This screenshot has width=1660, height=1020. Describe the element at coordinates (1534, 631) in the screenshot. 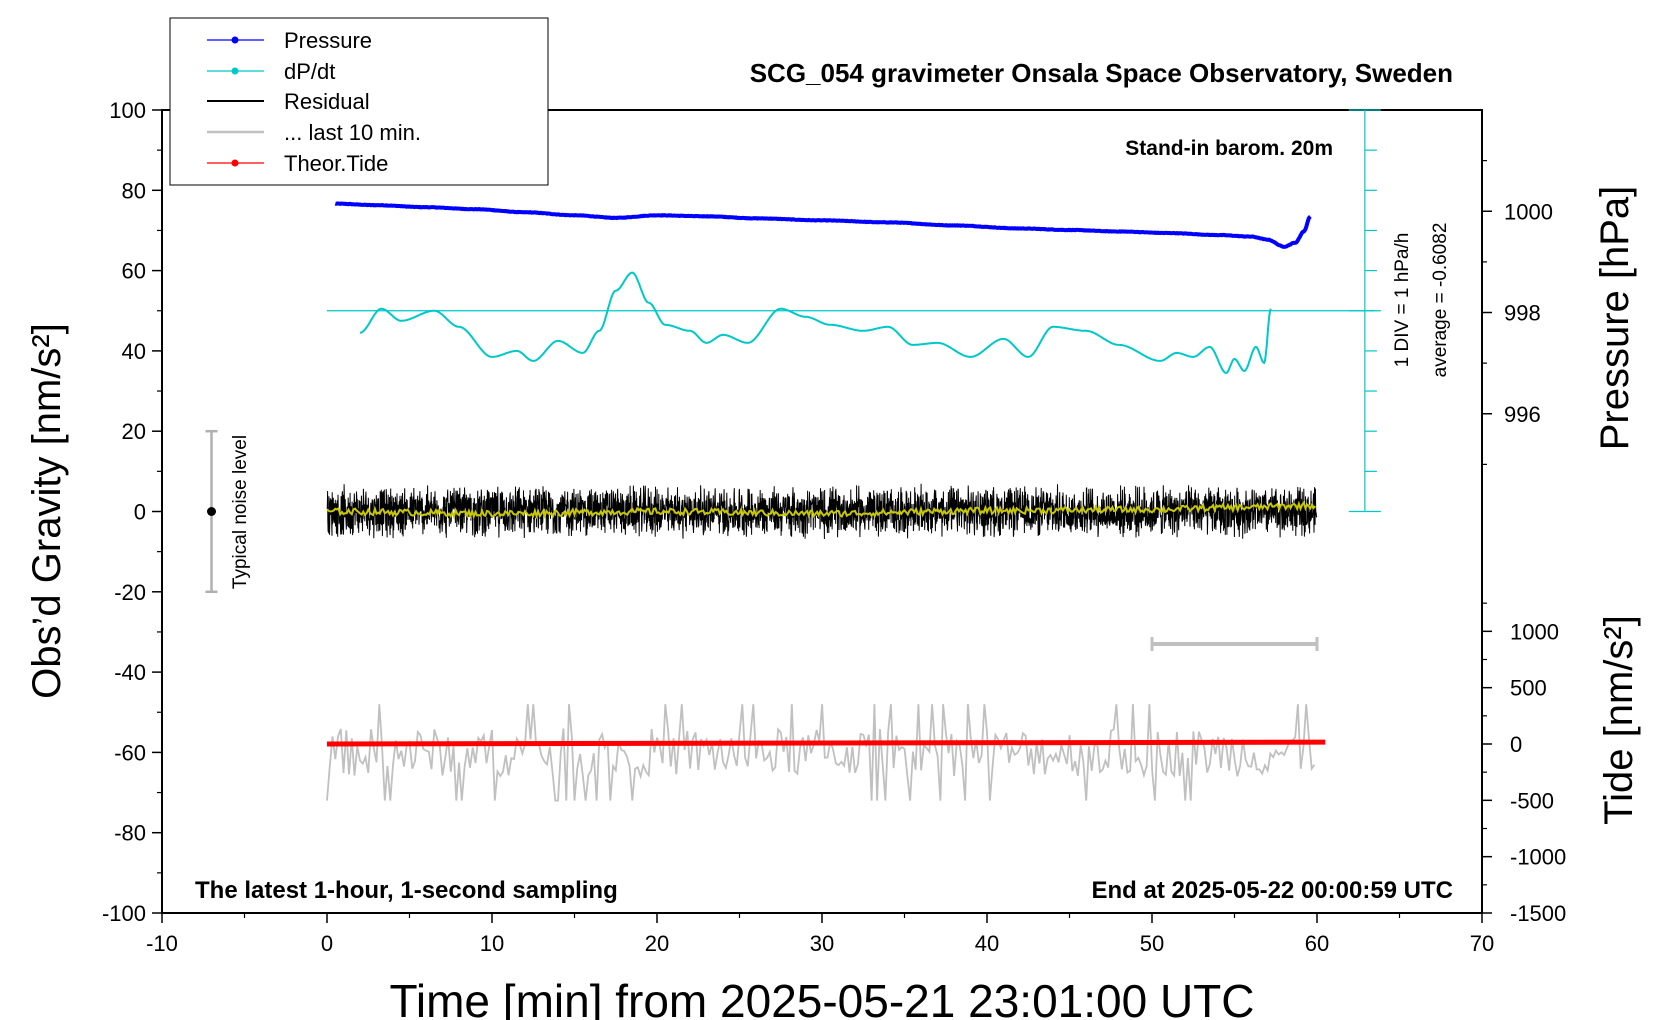

I see `tide-tick-label: 1000` at that location.